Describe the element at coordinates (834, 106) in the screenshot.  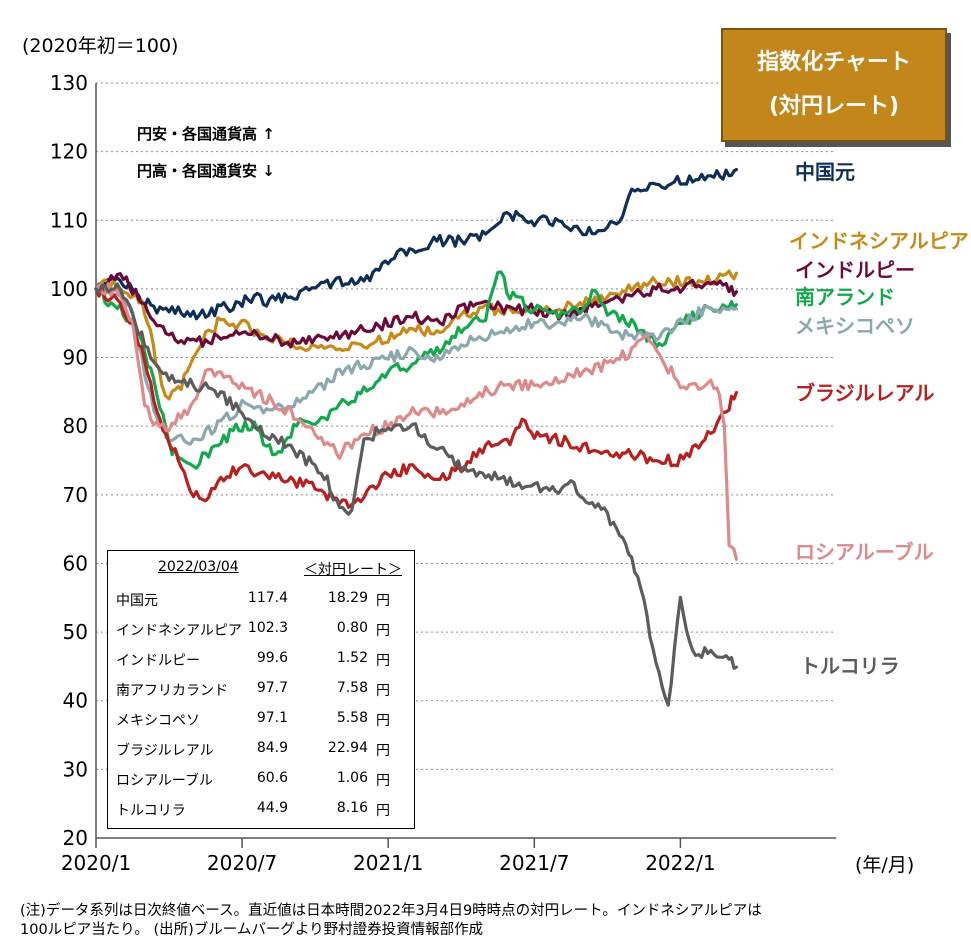
I see `chart-title-line2: (対円レート)` at that location.